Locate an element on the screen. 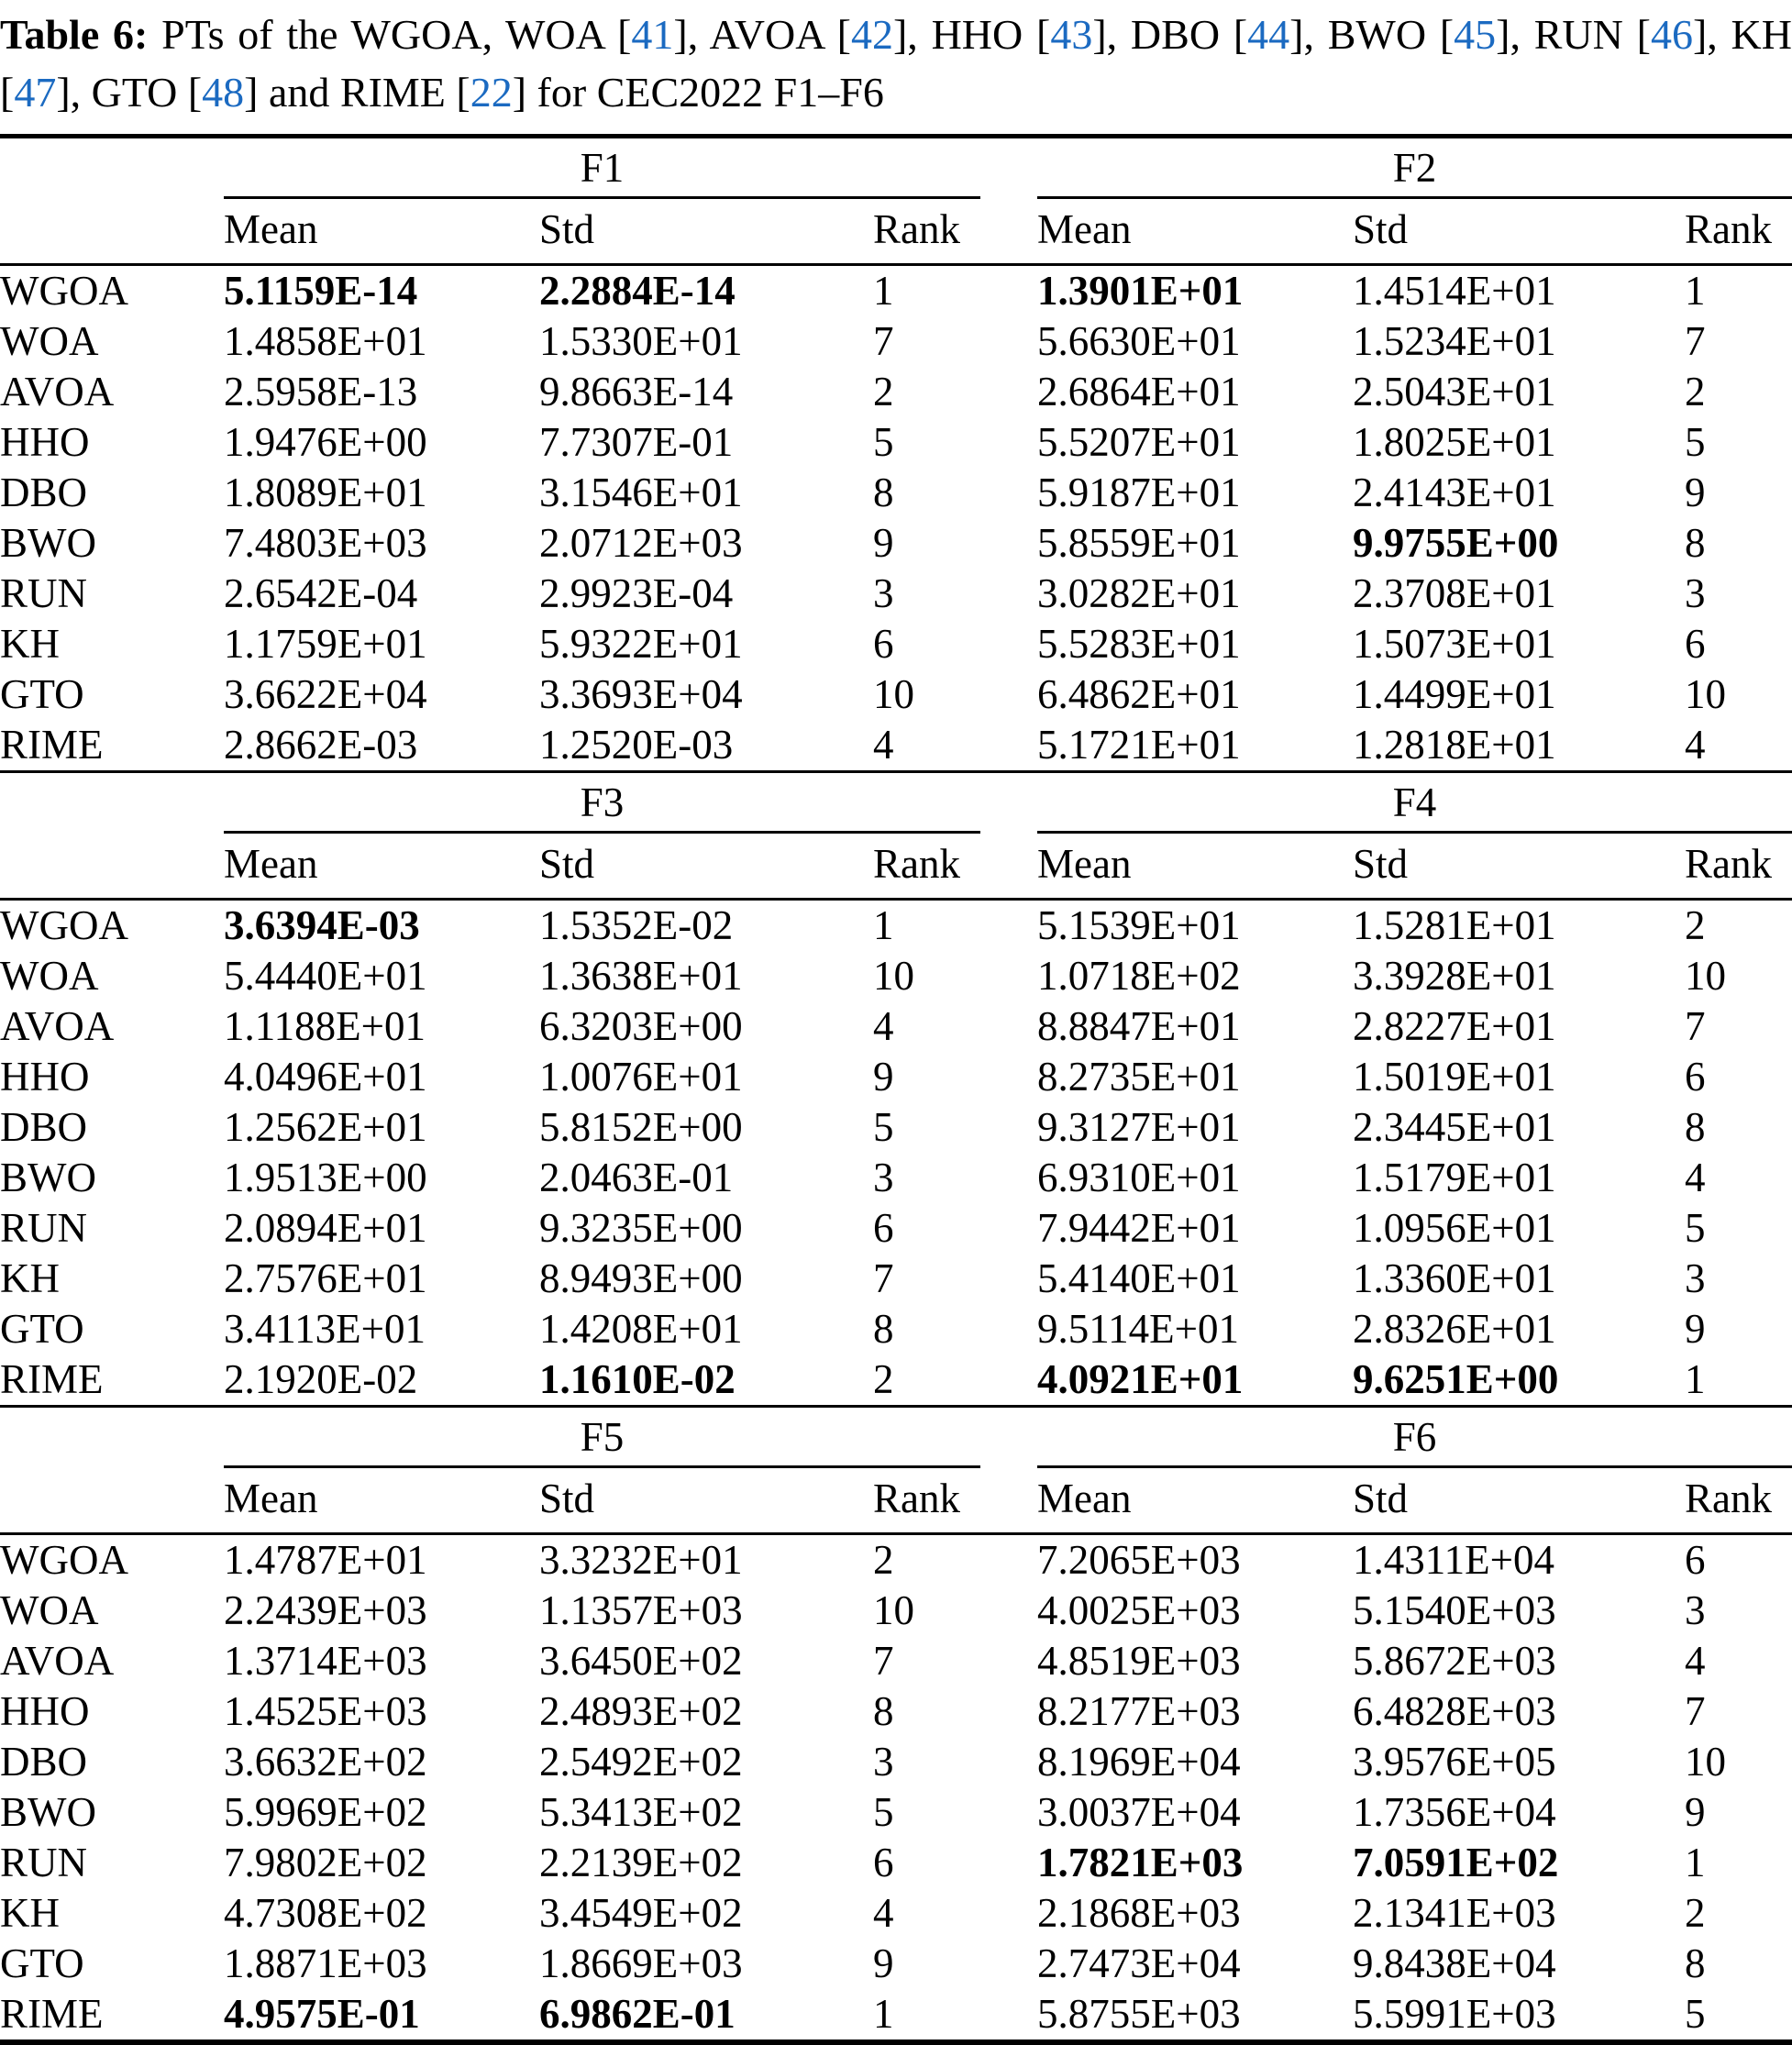 The image size is (1792, 2045). mean-value: 2.5958E-13 is located at coordinates (321, 392).